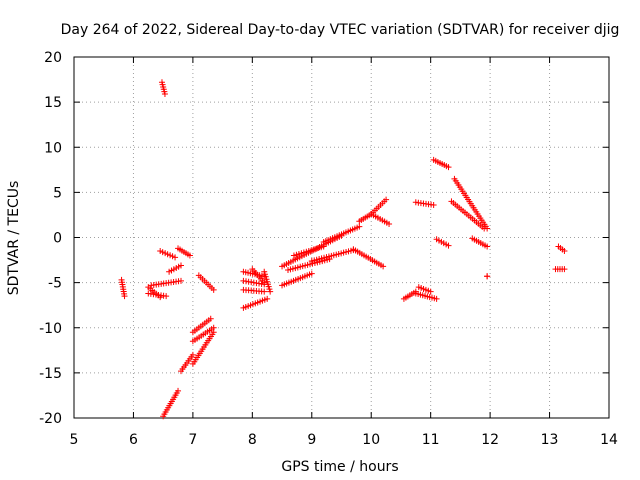 The width and height of the screenshot is (640, 480). I want to click on x-tick-label: 6, so click(133, 440).